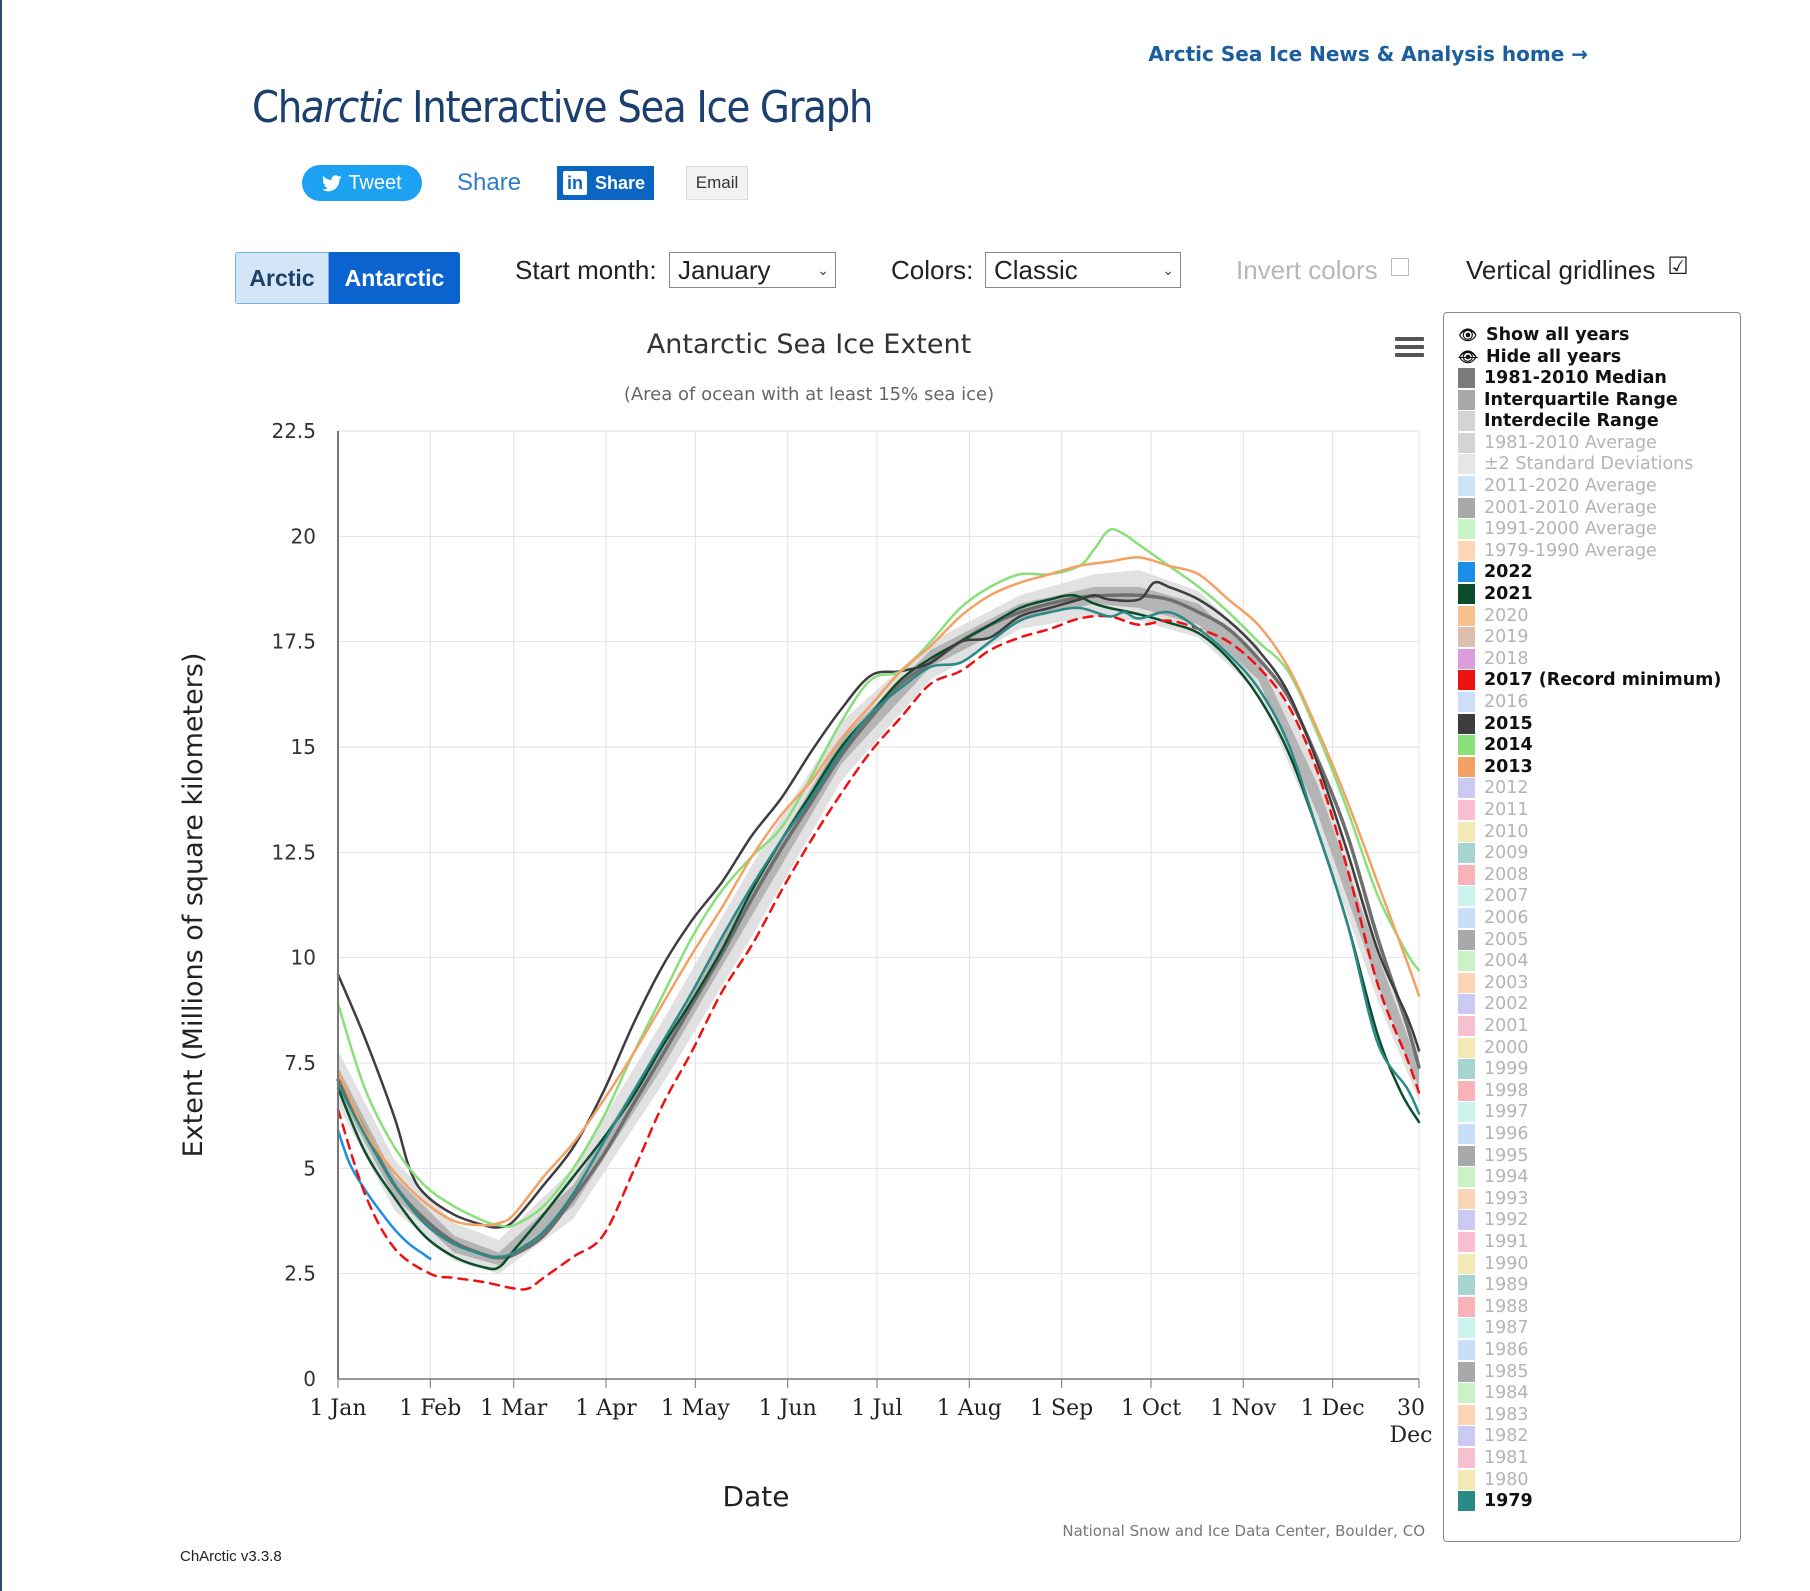 The width and height of the screenshot is (1810, 1591). Describe the element at coordinates (293, 642) in the screenshot. I see `y-tick-label: 17.5` at that location.